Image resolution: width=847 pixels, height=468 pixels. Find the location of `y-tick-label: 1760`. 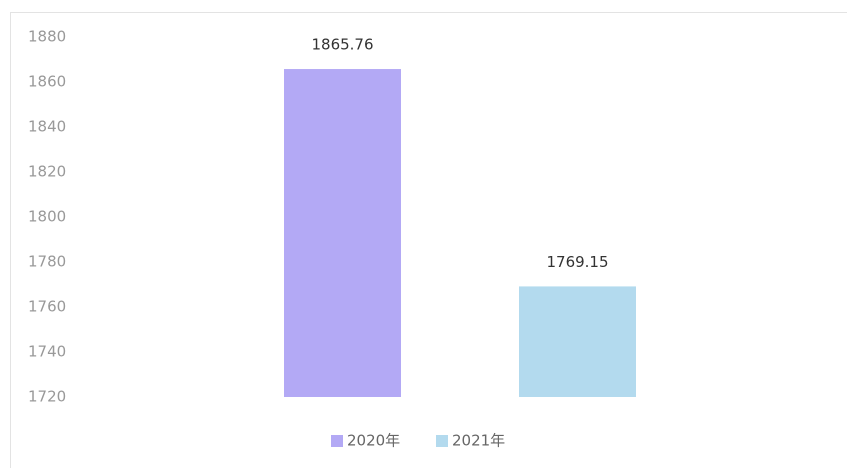

y-tick-label: 1760 is located at coordinates (47, 307).